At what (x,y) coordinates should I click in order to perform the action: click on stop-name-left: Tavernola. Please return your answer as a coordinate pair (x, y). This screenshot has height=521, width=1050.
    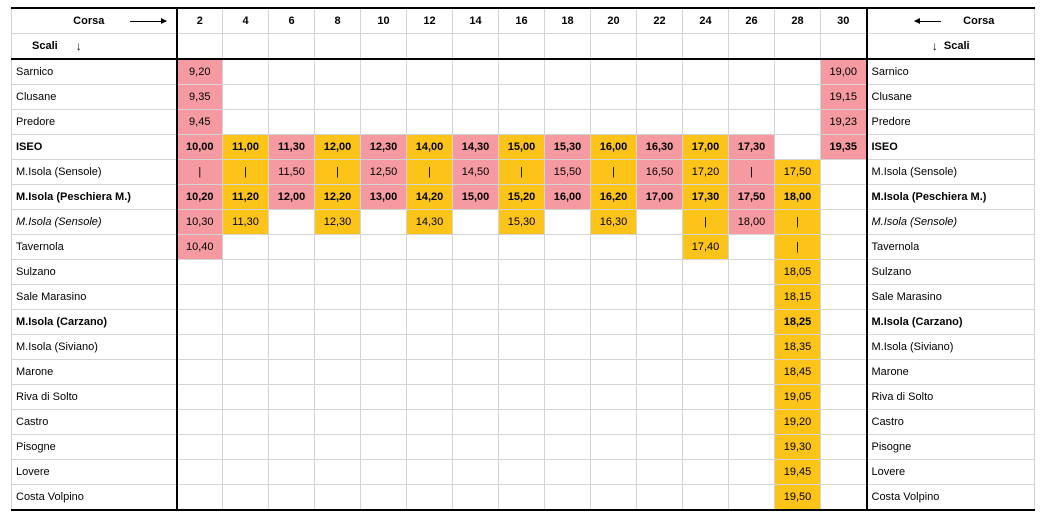
    Looking at the image, I should click on (94, 247).